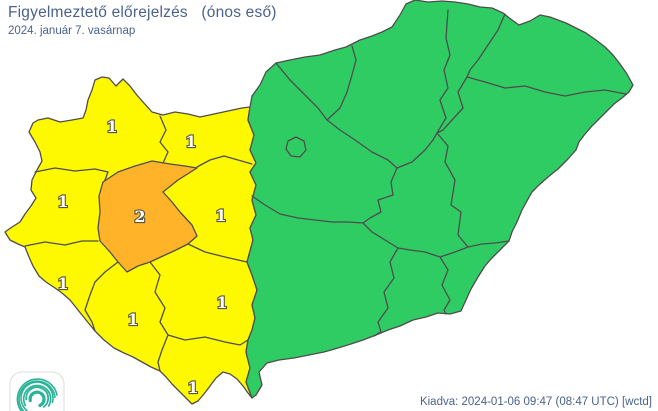 The image size is (658, 411). I want to click on cyclone-spiral-icon, so click(37, 394).